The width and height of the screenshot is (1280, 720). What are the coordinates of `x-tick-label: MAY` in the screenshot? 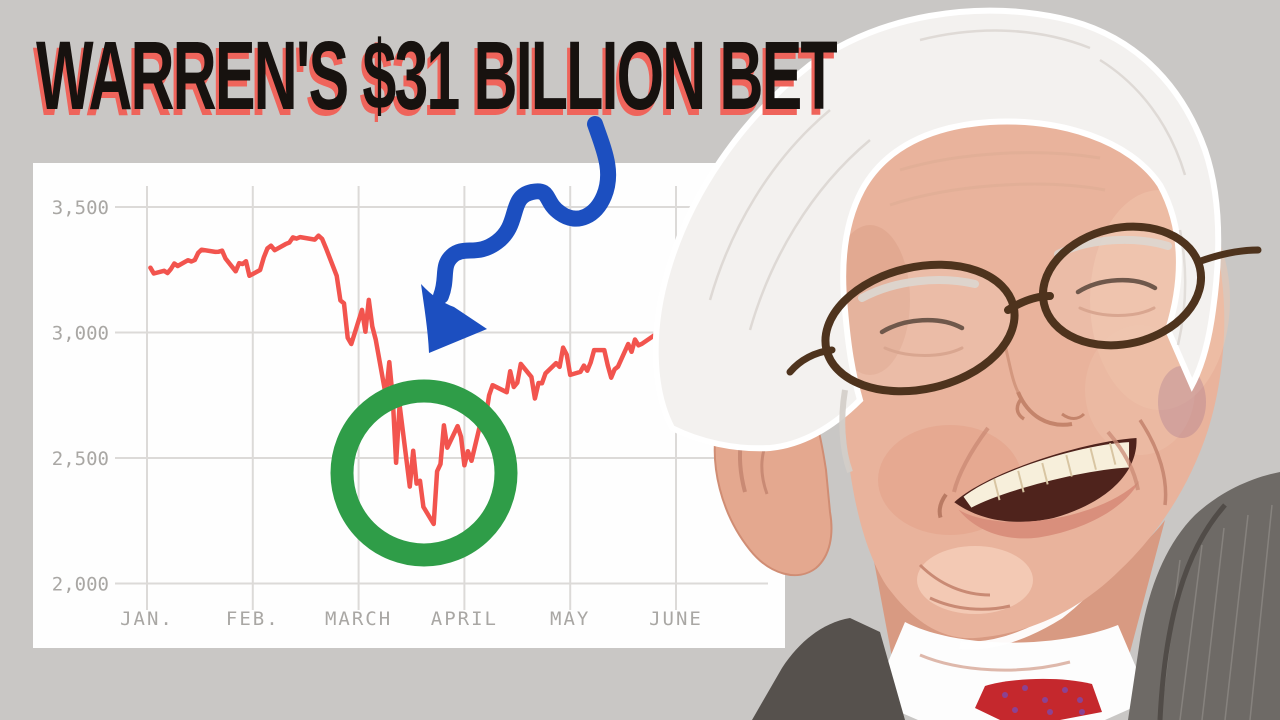 It's located at (570, 619).